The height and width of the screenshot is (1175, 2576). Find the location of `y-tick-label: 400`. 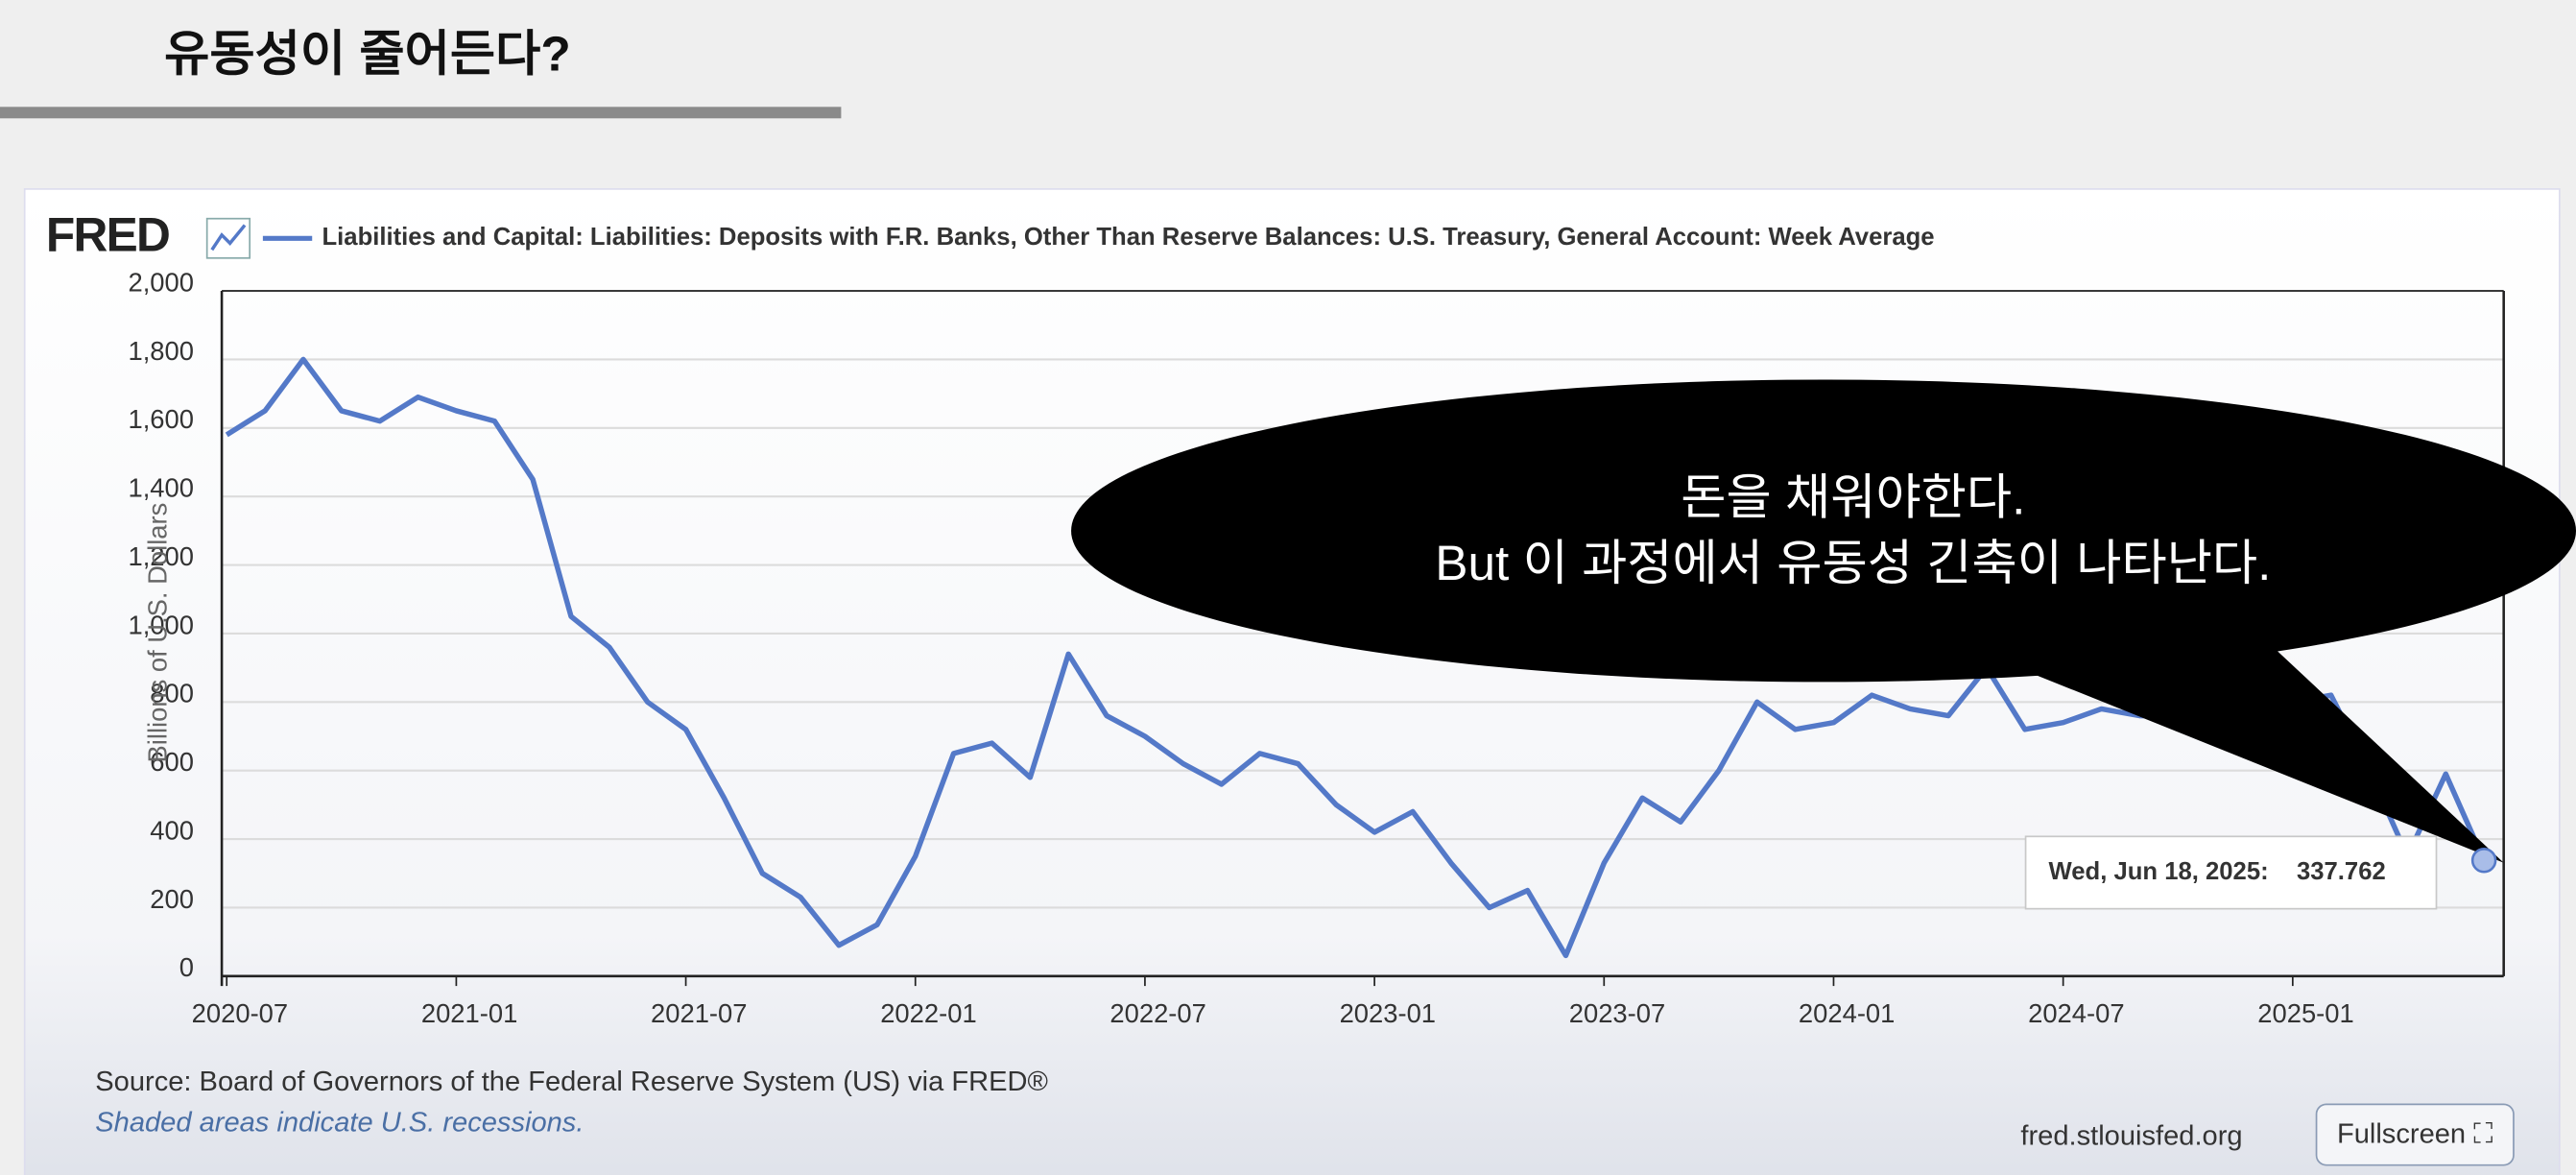

y-tick-label: 400 is located at coordinates (172, 830).